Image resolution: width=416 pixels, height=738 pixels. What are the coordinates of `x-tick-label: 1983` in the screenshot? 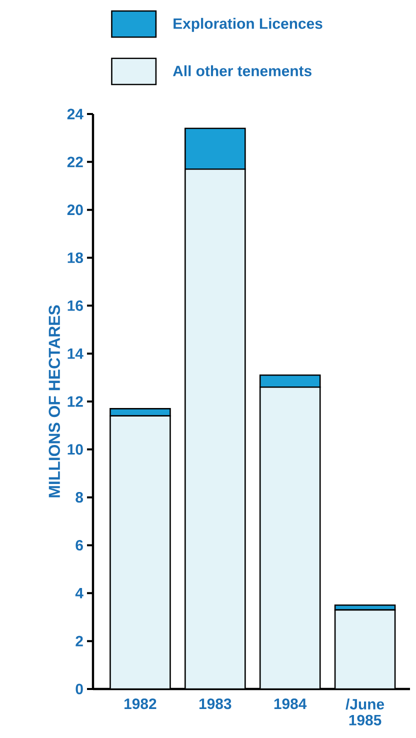 It's located at (215, 704).